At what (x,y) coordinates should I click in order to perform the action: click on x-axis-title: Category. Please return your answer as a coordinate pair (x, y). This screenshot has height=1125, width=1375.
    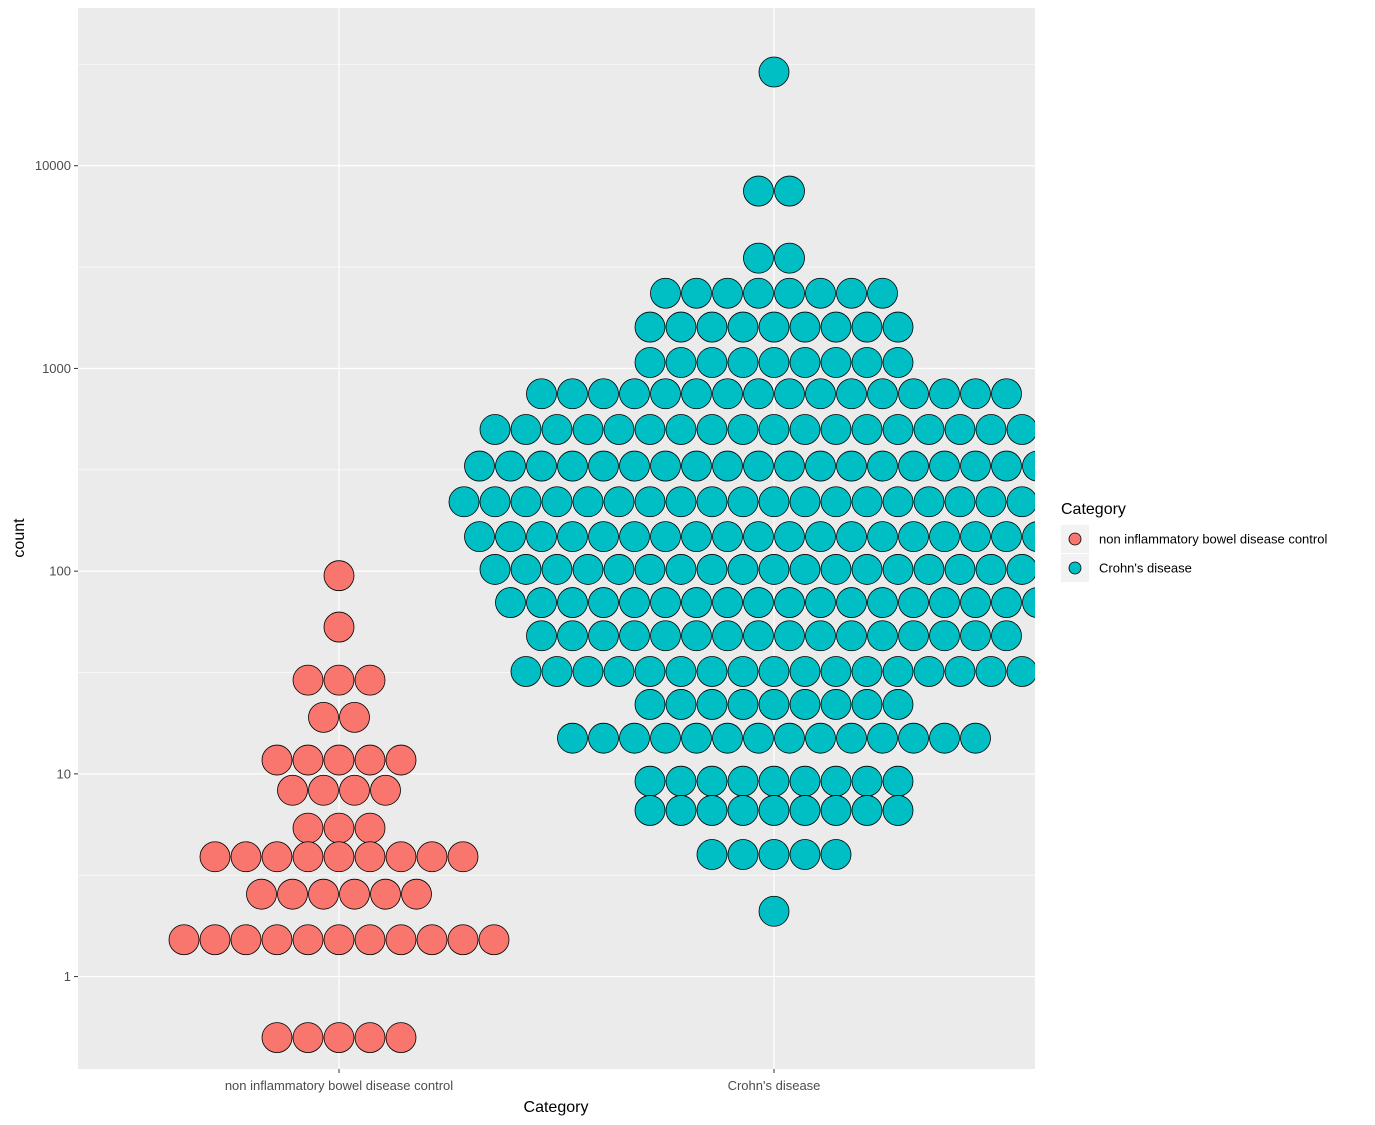
    Looking at the image, I should click on (556, 1107).